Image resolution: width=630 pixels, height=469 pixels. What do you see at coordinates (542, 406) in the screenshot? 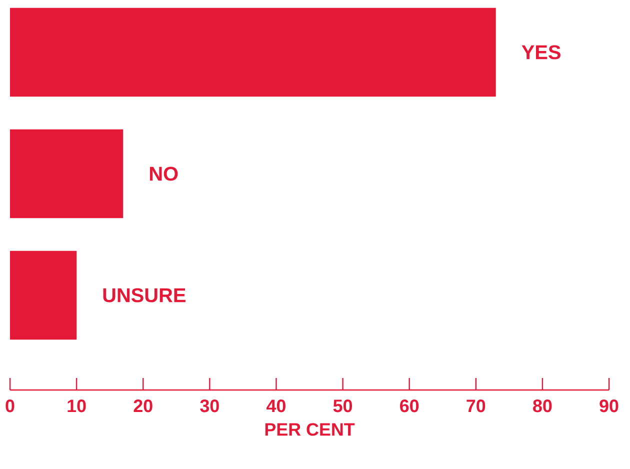
I see `x-tick-label: 80` at bounding box center [542, 406].